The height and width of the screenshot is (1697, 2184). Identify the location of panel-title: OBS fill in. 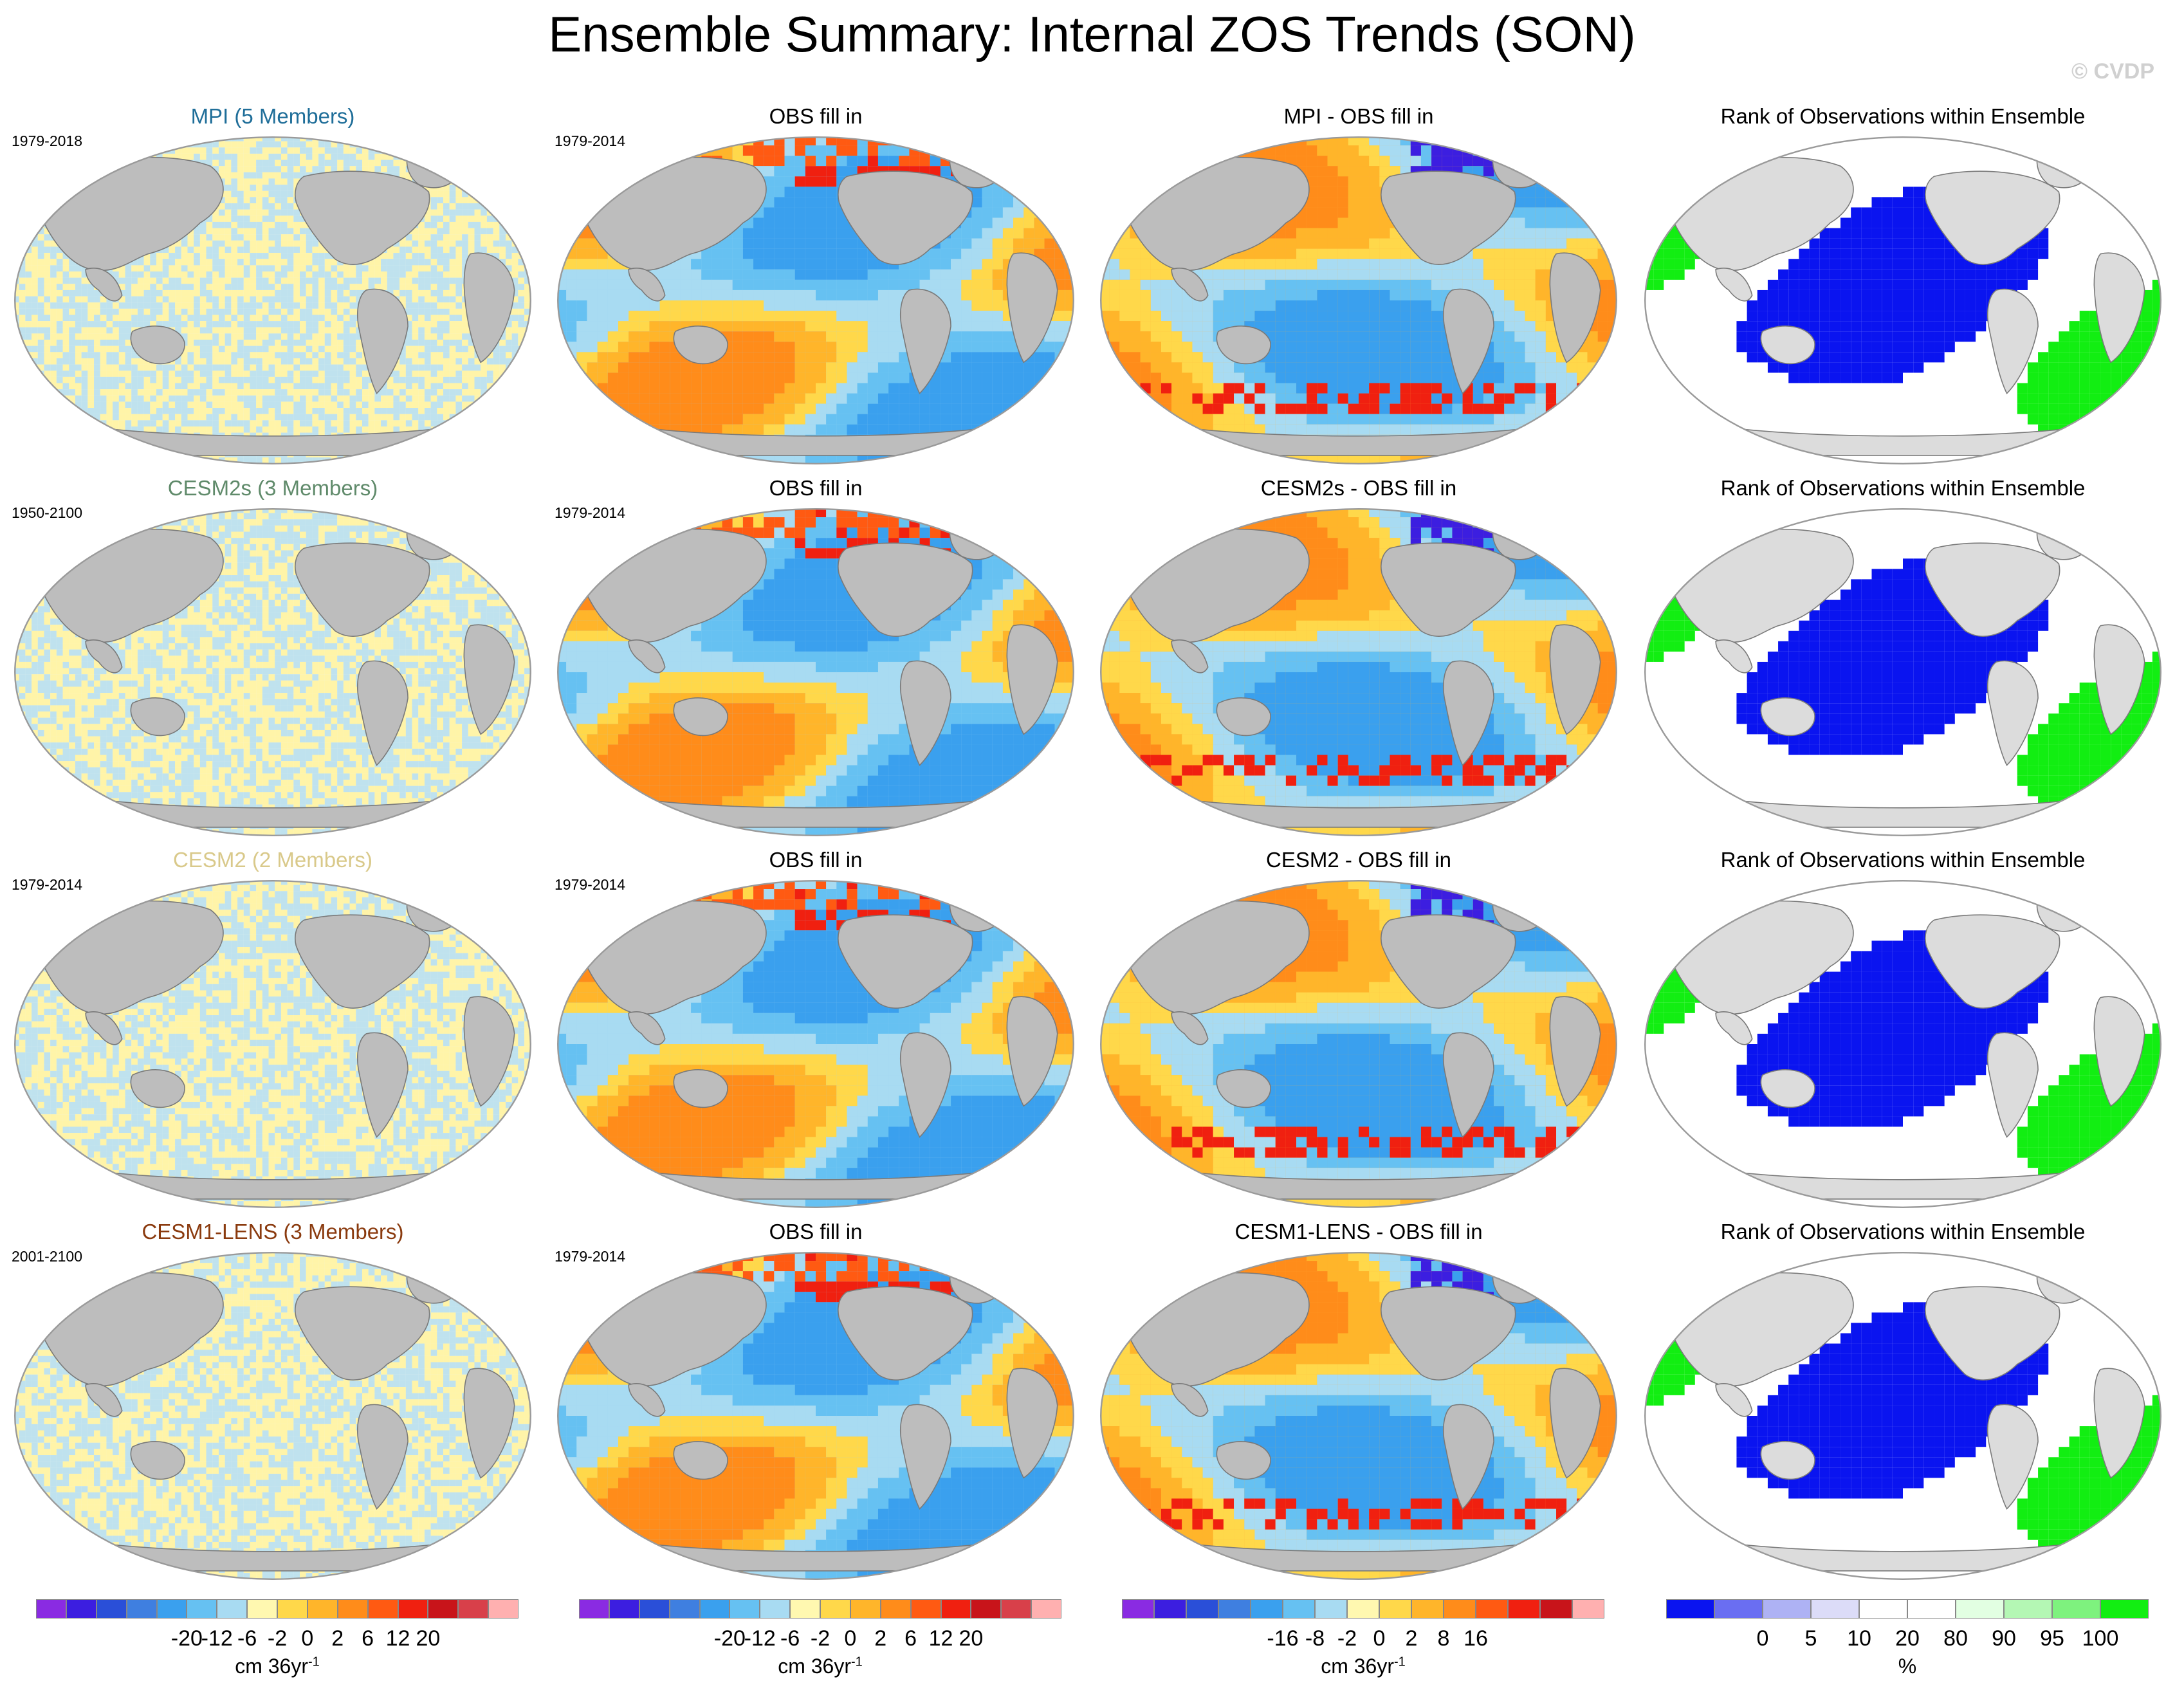
(816, 1231).